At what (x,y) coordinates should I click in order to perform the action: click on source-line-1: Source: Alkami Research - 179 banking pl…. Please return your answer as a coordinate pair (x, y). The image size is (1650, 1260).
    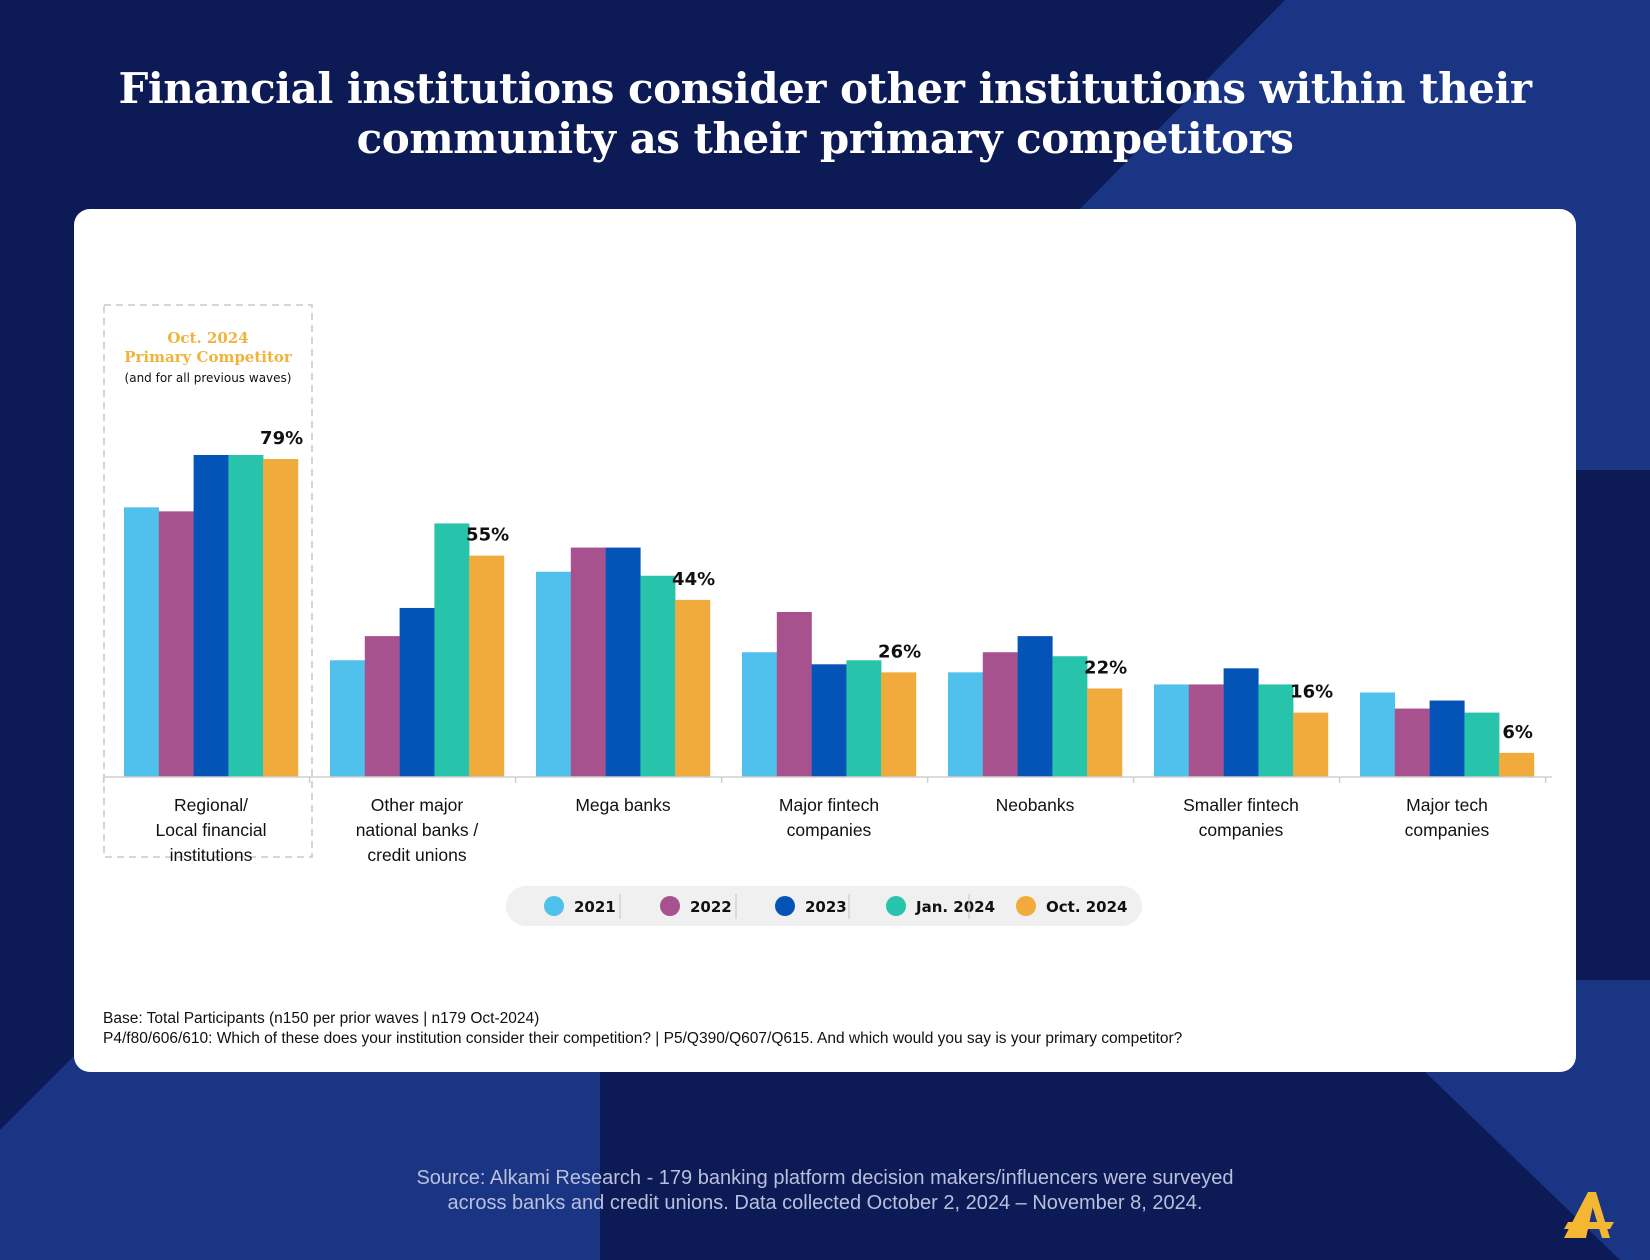
    Looking at the image, I should click on (825, 1178).